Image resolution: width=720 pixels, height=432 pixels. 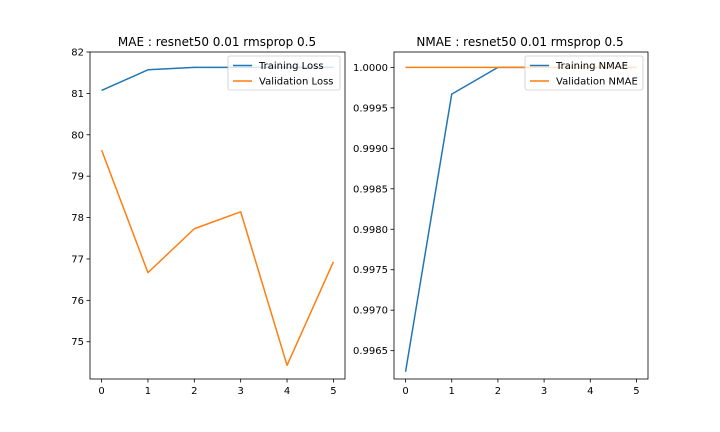 What do you see at coordinates (370, 230) in the screenshot?
I see `nmae-y-tick-label: 0.9980` at bounding box center [370, 230].